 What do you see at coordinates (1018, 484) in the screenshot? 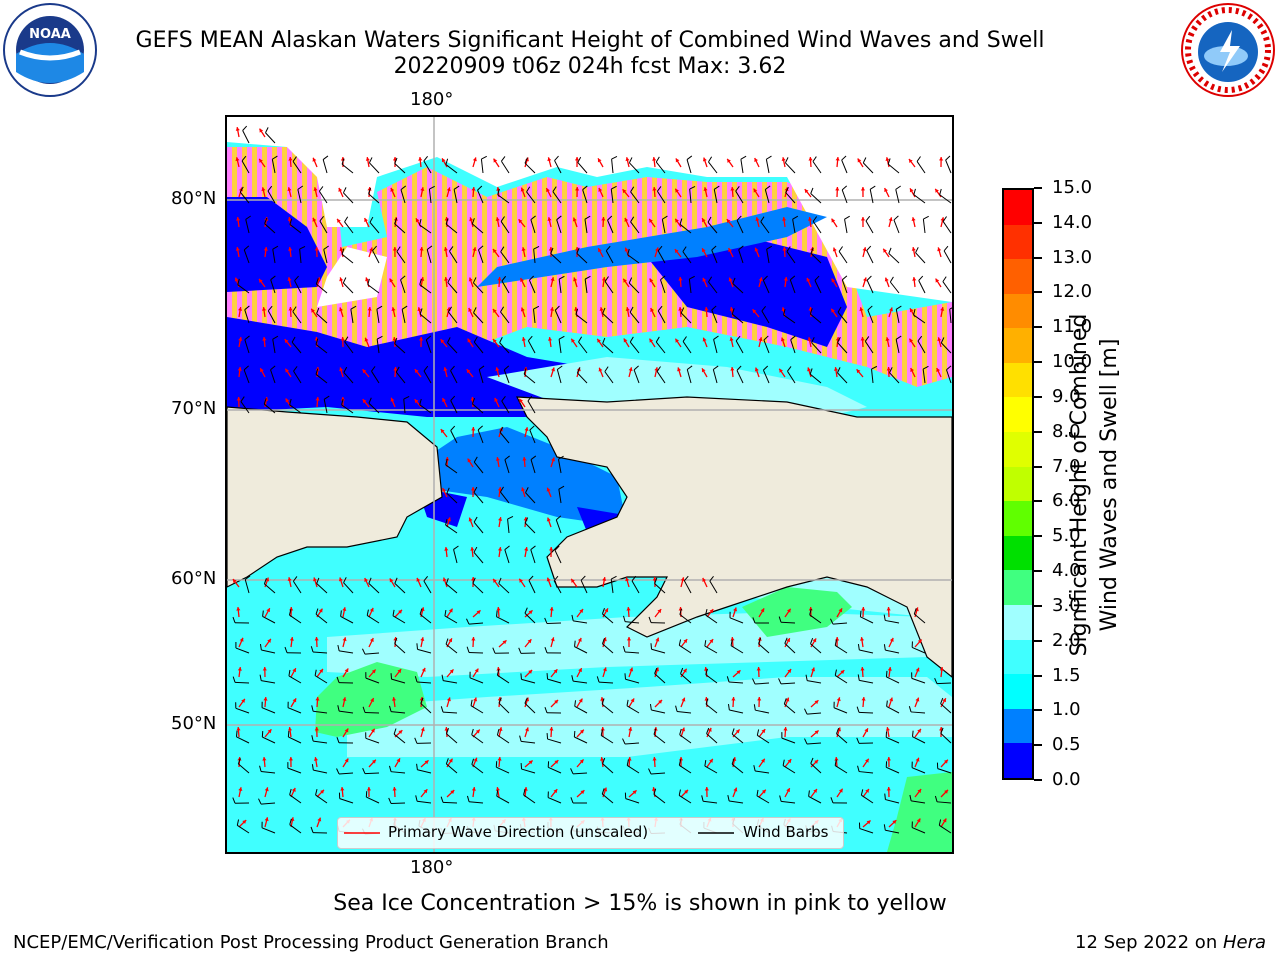
I see `colorbar` at bounding box center [1018, 484].